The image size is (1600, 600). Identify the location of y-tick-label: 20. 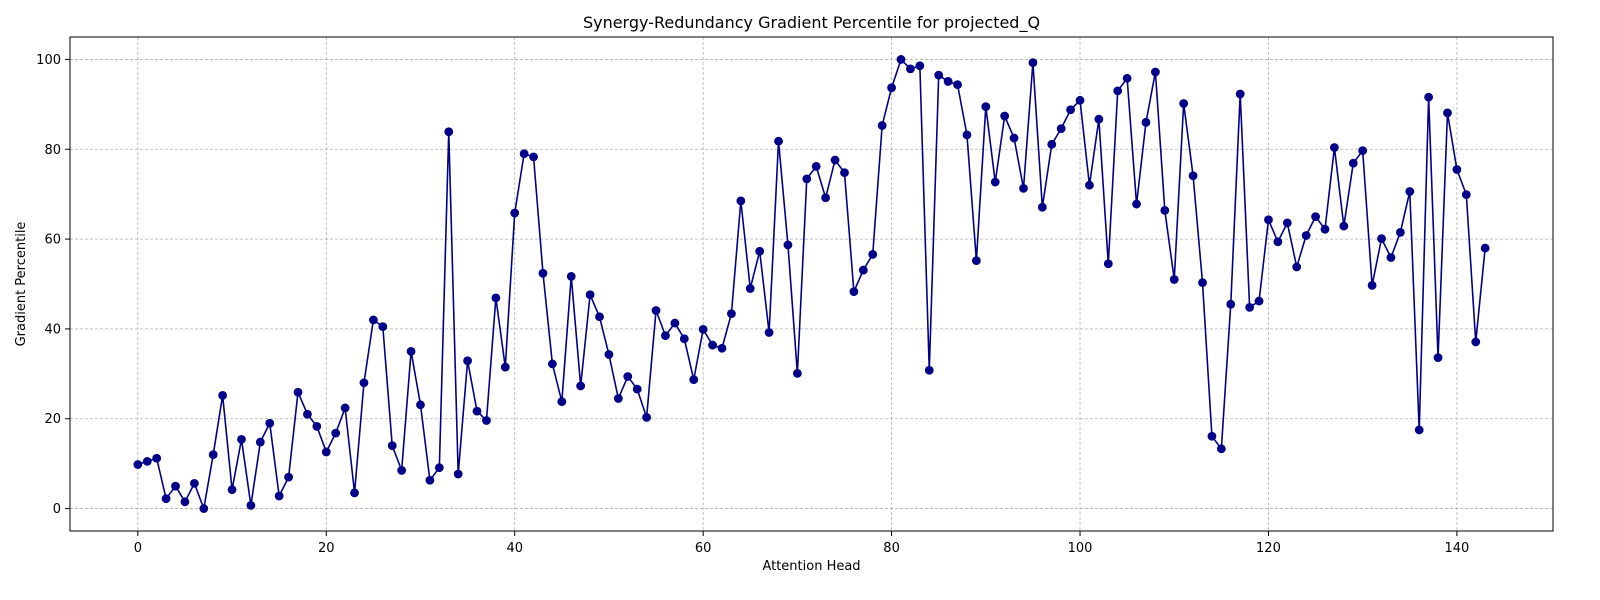
(52, 419).